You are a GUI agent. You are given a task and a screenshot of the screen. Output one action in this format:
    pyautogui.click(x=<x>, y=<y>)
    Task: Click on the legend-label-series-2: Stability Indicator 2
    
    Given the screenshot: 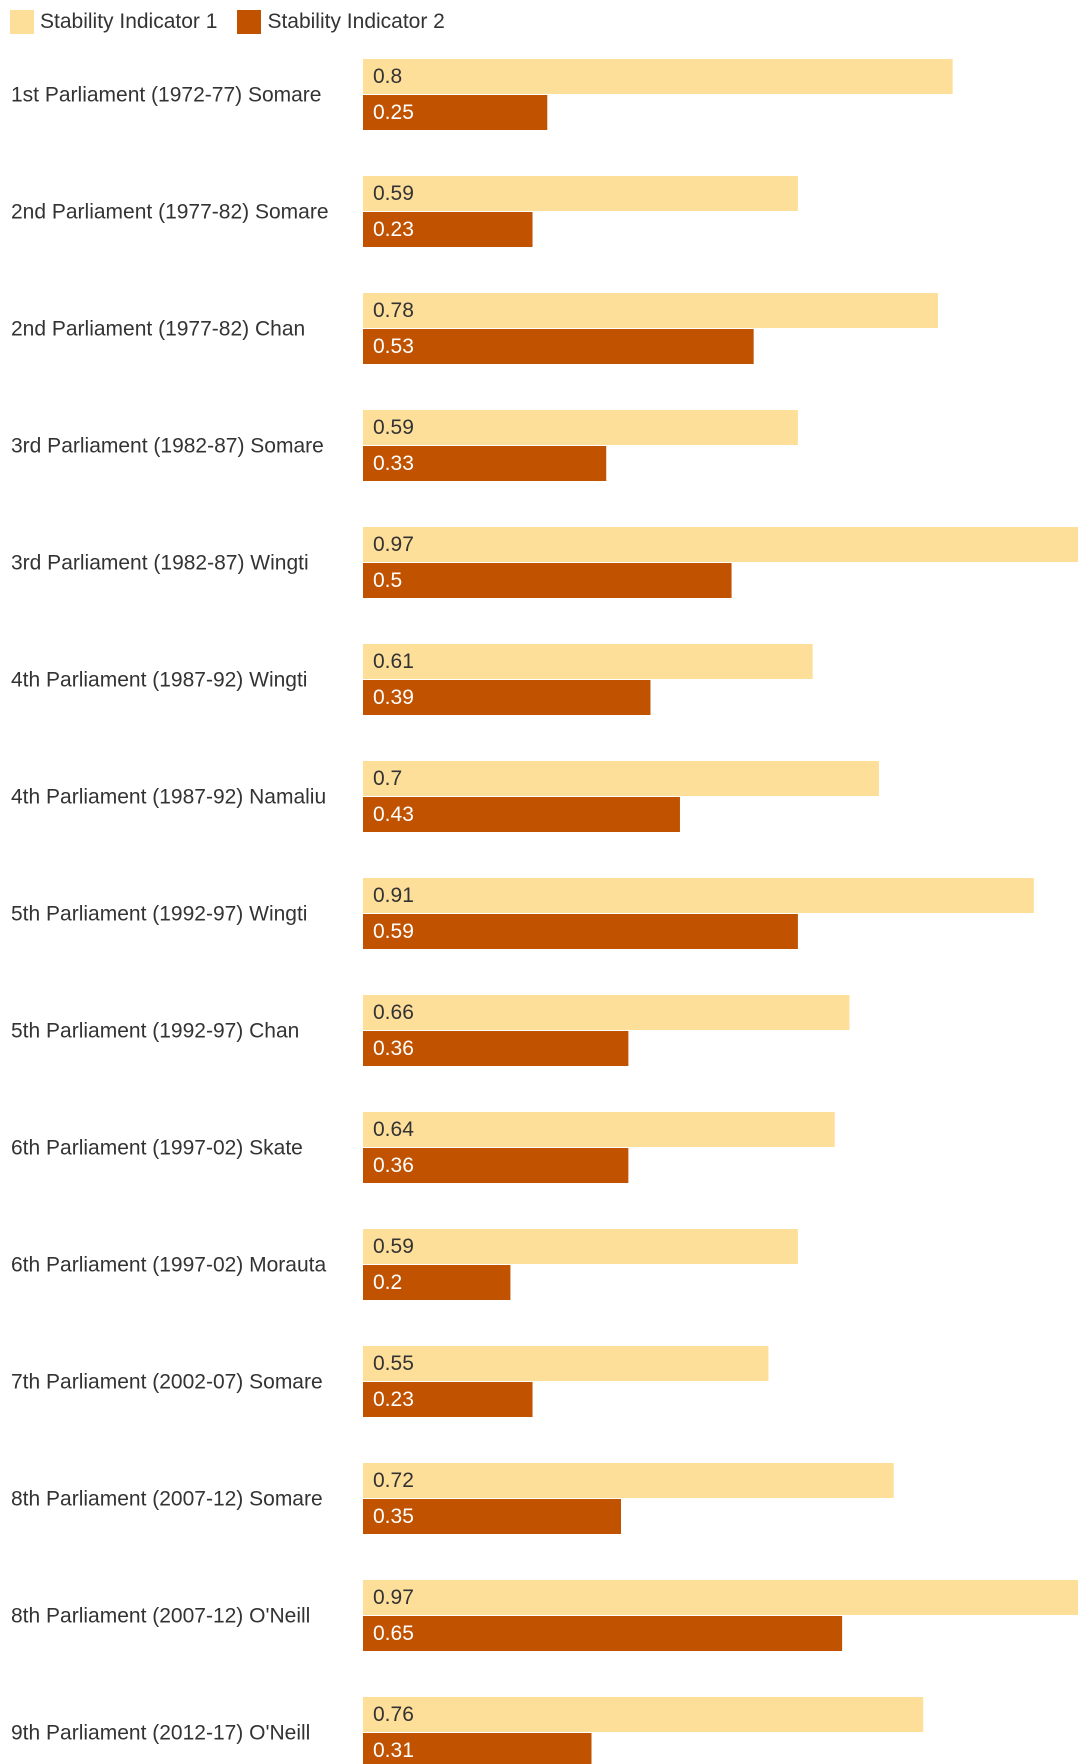 What is the action you would take?
    pyautogui.click(x=356, y=21)
    